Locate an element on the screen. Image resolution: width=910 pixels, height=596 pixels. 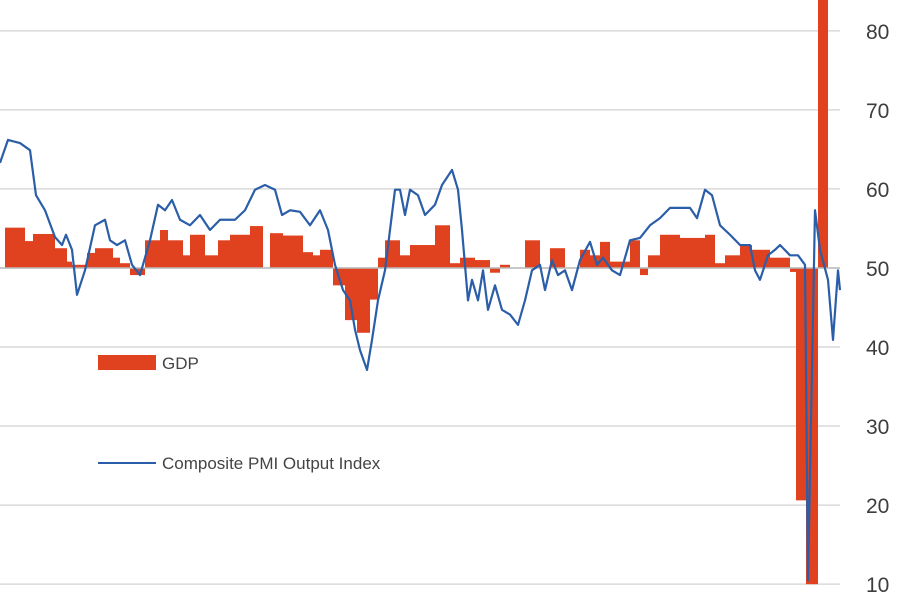
legend-item-pmi: Composite PMI Output Index is located at coordinates (239, 463).